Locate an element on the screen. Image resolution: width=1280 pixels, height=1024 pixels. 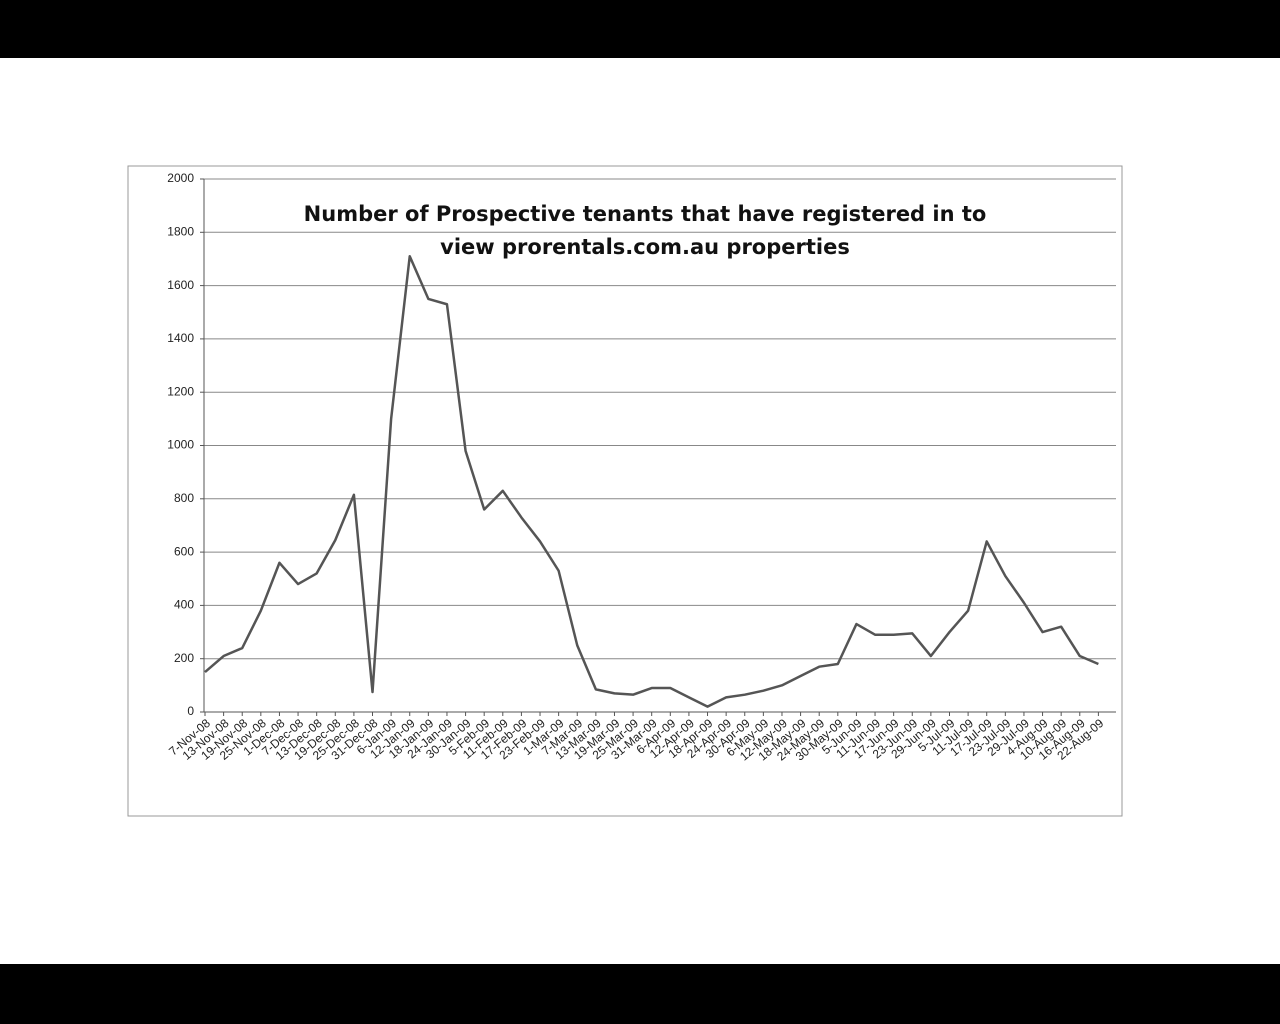
y-tick-label: 200 is located at coordinates (184, 658).